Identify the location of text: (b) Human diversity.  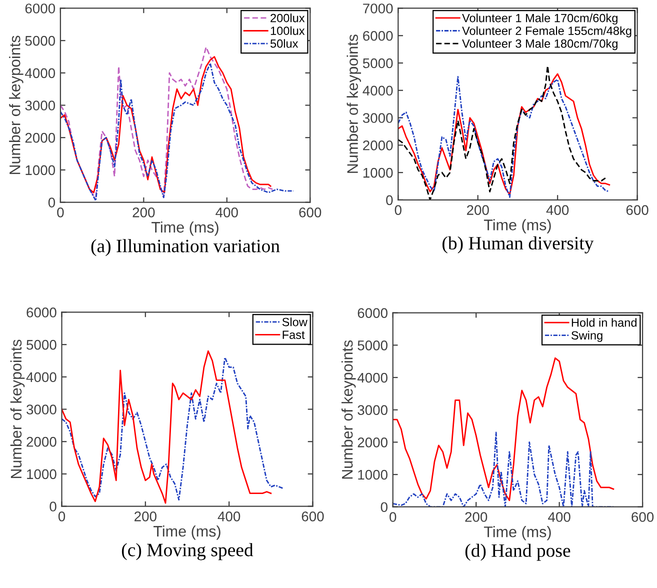
(518, 245).